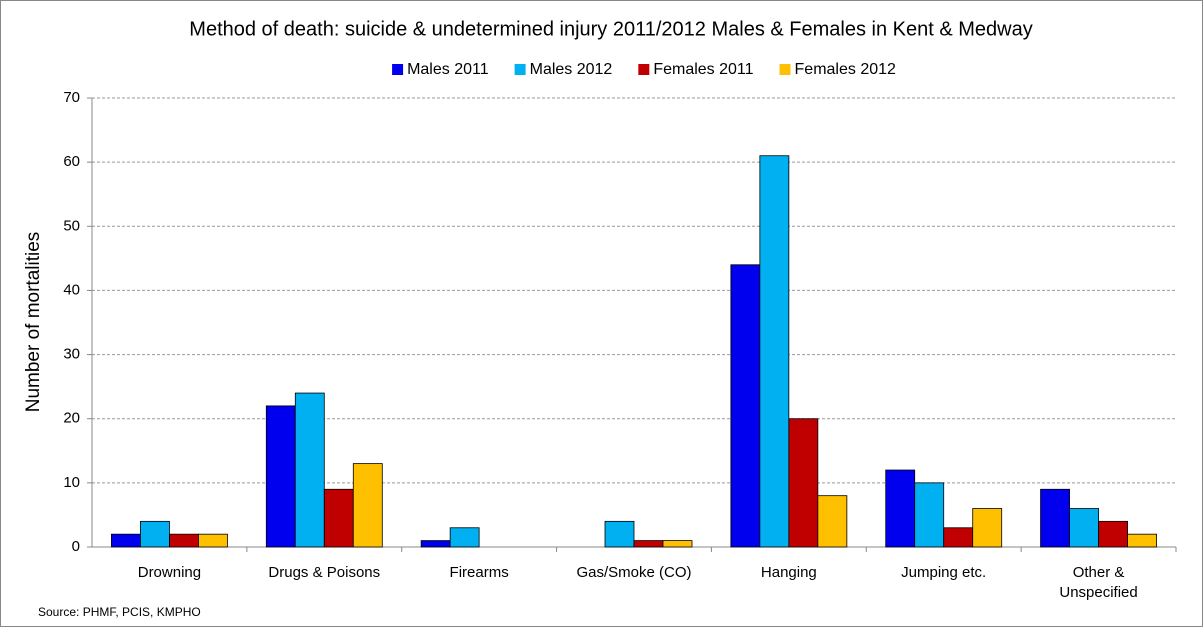 This screenshot has height=627, width=1203. I want to click on y-tick-label: 0, so click(76, 546).